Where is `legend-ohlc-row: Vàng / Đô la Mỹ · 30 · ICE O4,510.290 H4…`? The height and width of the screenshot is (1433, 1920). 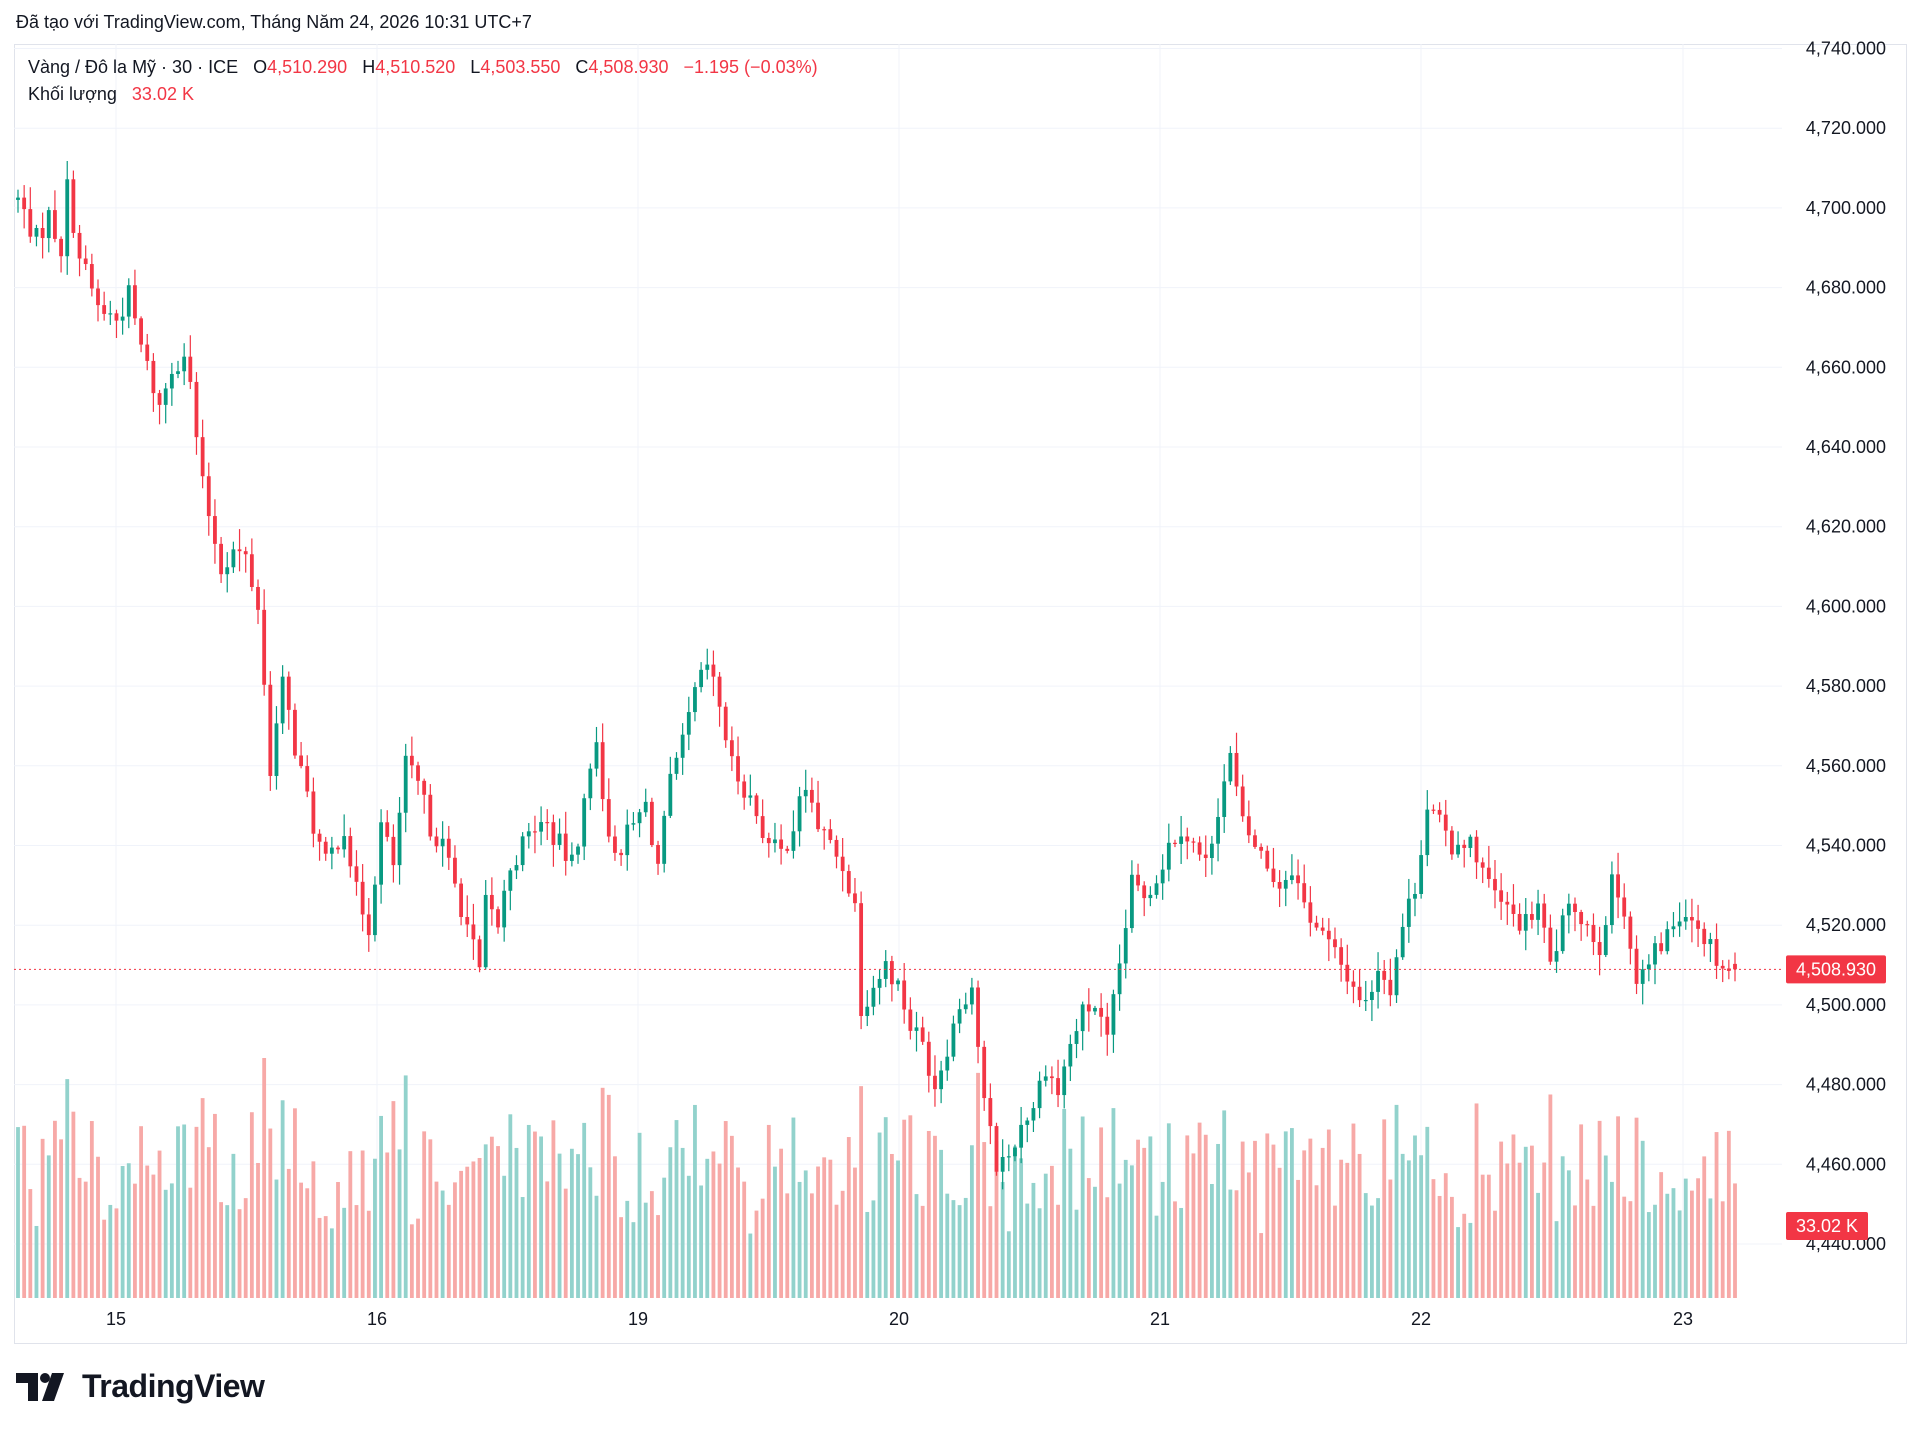
legend-ohlc-row: Vàng / Đô la Mỹ · 30 · ICE O4,510.290 H4… is located at coordinates (423, 67).